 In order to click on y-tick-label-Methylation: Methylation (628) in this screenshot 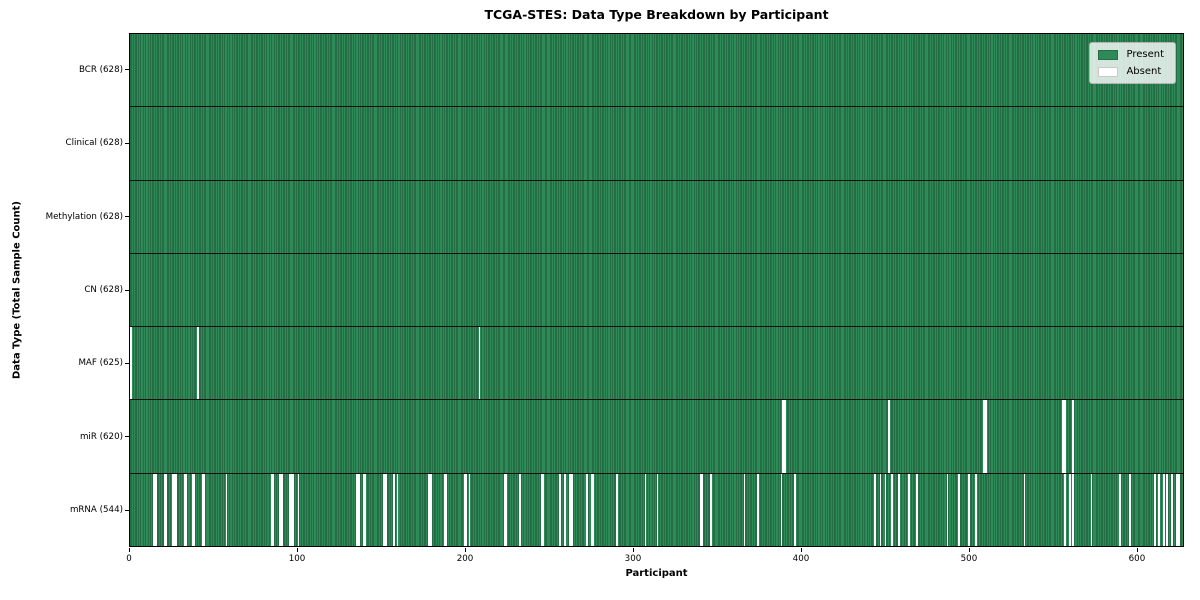, I will do `click(84, 216)`.